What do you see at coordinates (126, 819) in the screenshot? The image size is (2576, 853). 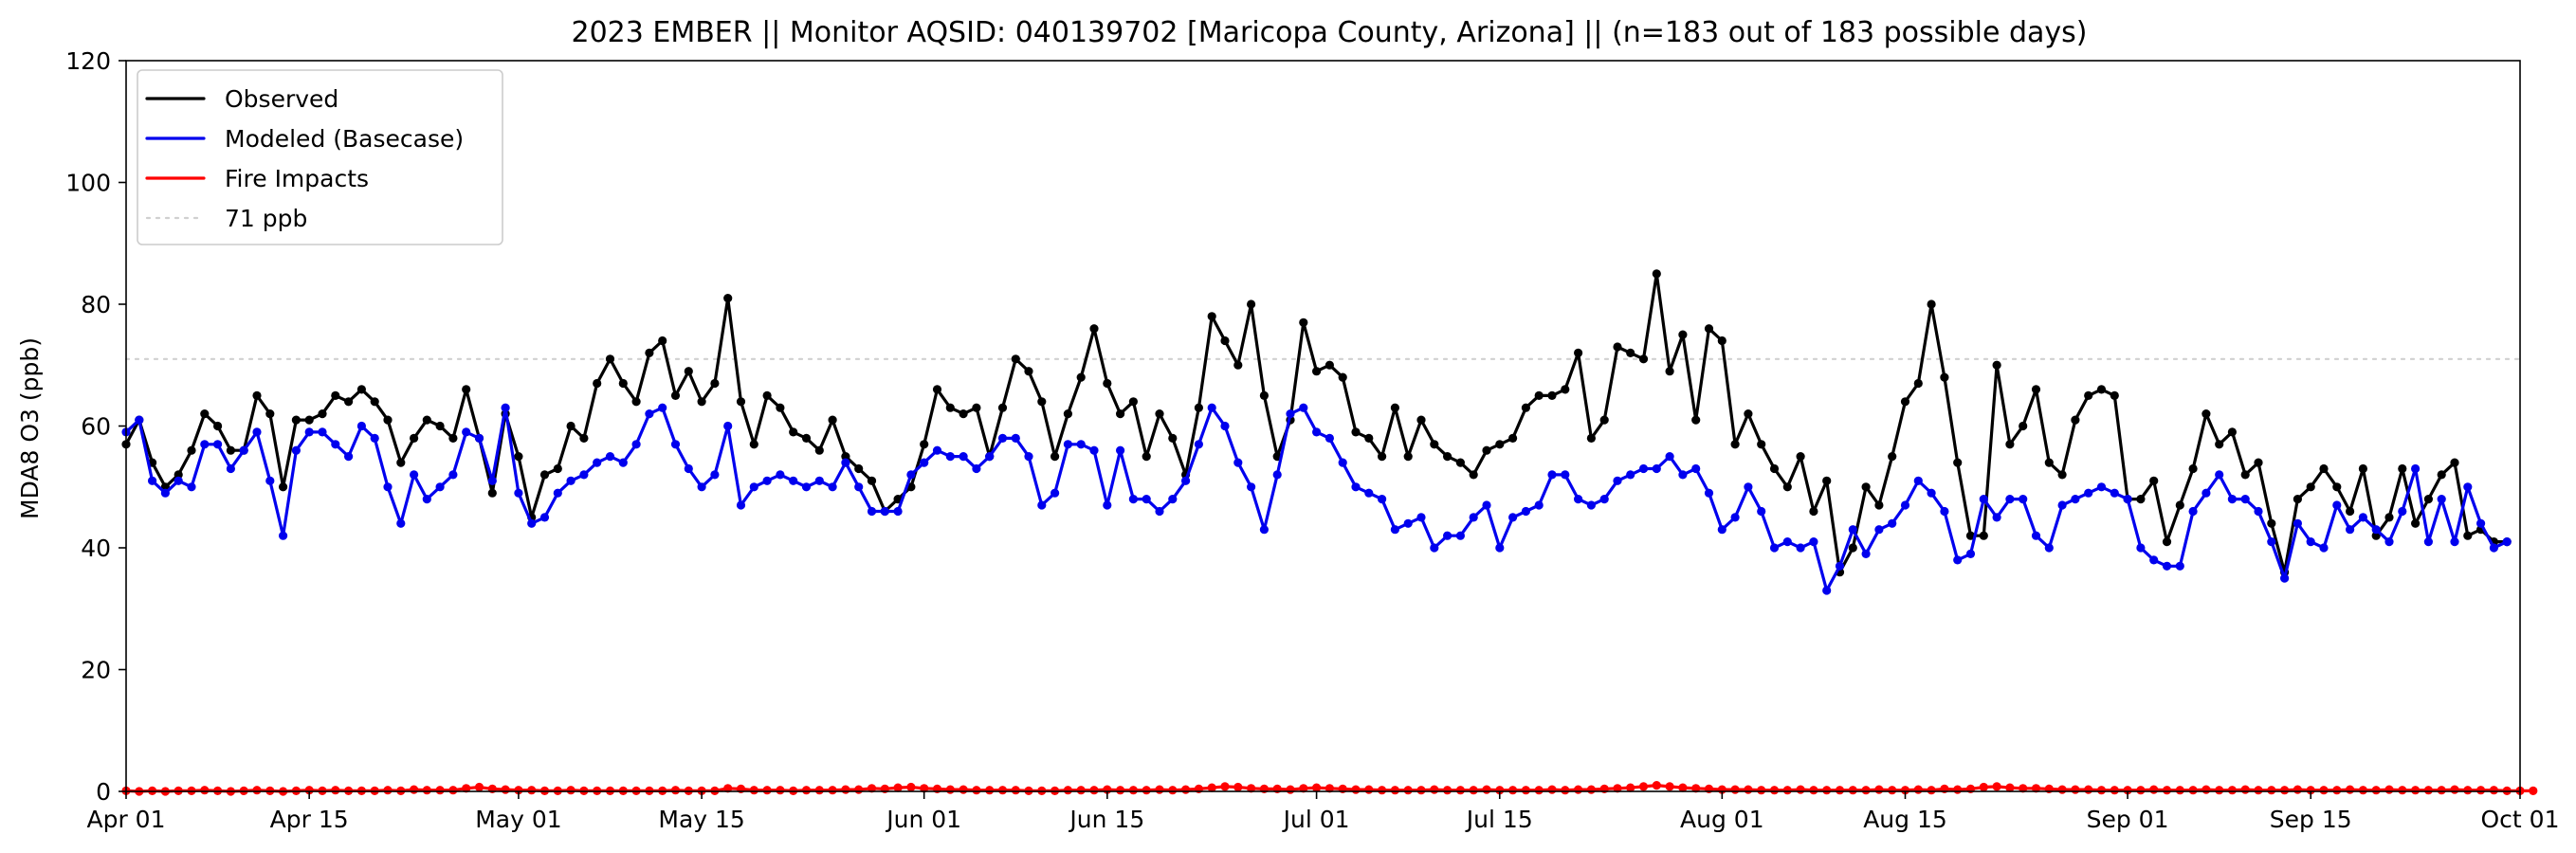 I see `x-tick-label: Apr 01` at bounding box center [126, 819].